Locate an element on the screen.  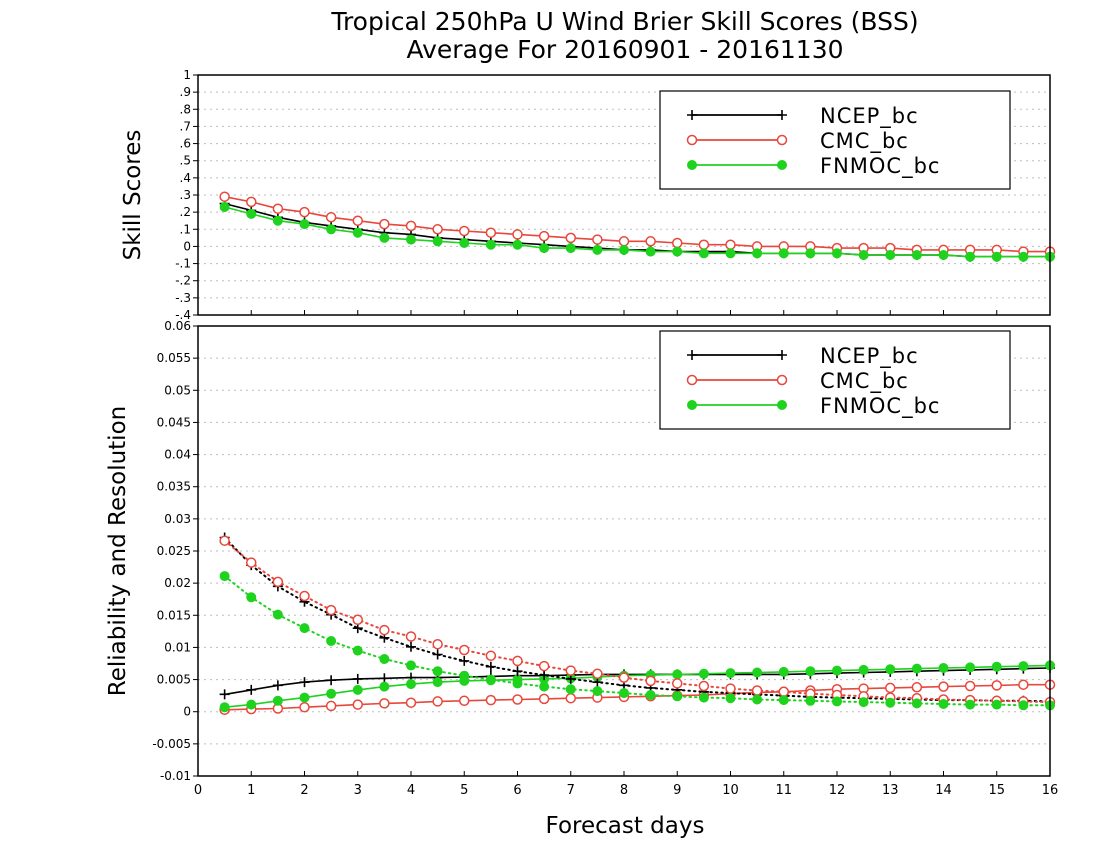
x-tick-label: 5 is located at coordinates (464, 790).